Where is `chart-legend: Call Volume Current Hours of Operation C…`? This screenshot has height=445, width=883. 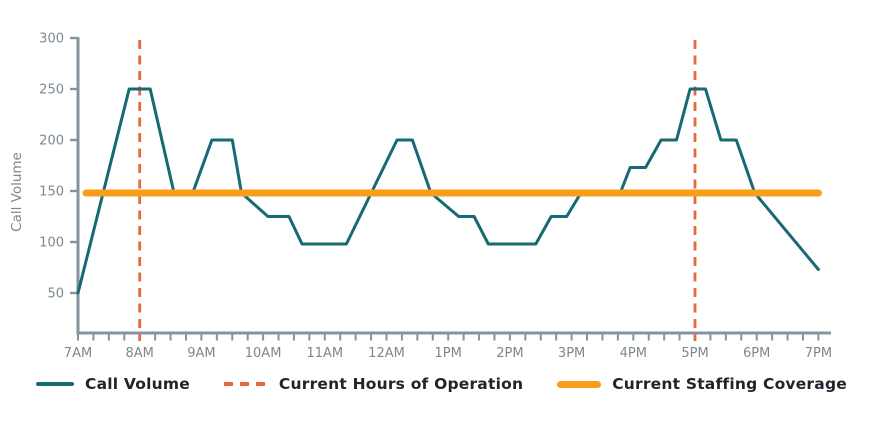
chart-legend: Call Volume Current Hours of Operation C… is located at coordinates (441, 384).